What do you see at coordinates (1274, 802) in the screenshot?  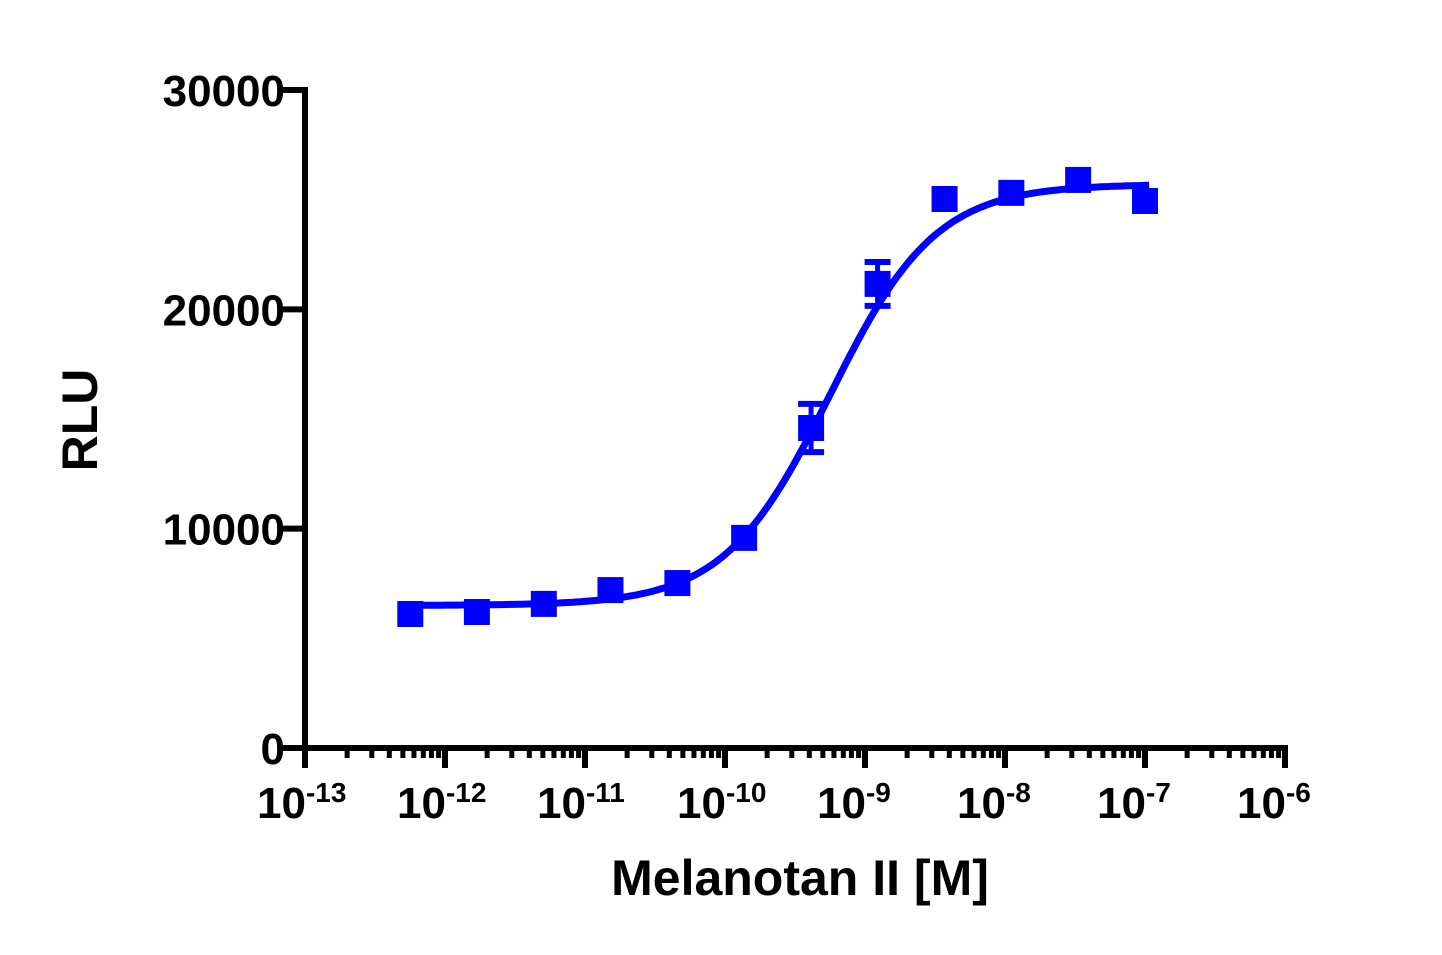 I see `x-tick-label: 10⁻⁶` at bounding box center [1274, 802].